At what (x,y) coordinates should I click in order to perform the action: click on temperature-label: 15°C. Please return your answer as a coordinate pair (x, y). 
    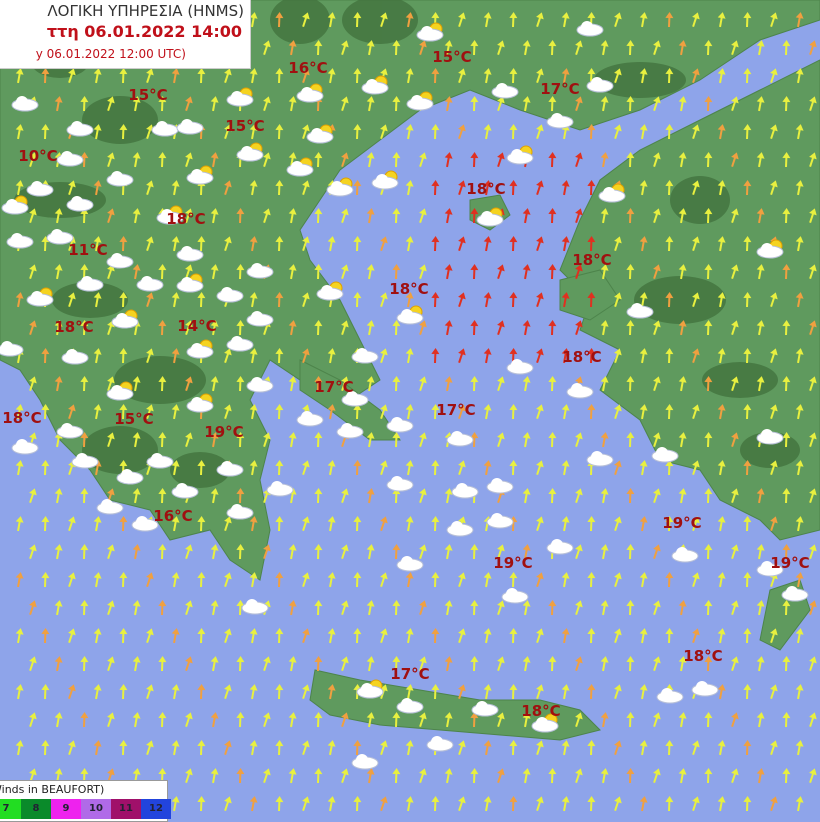
    Looking at the image, I should click on (133, 419).